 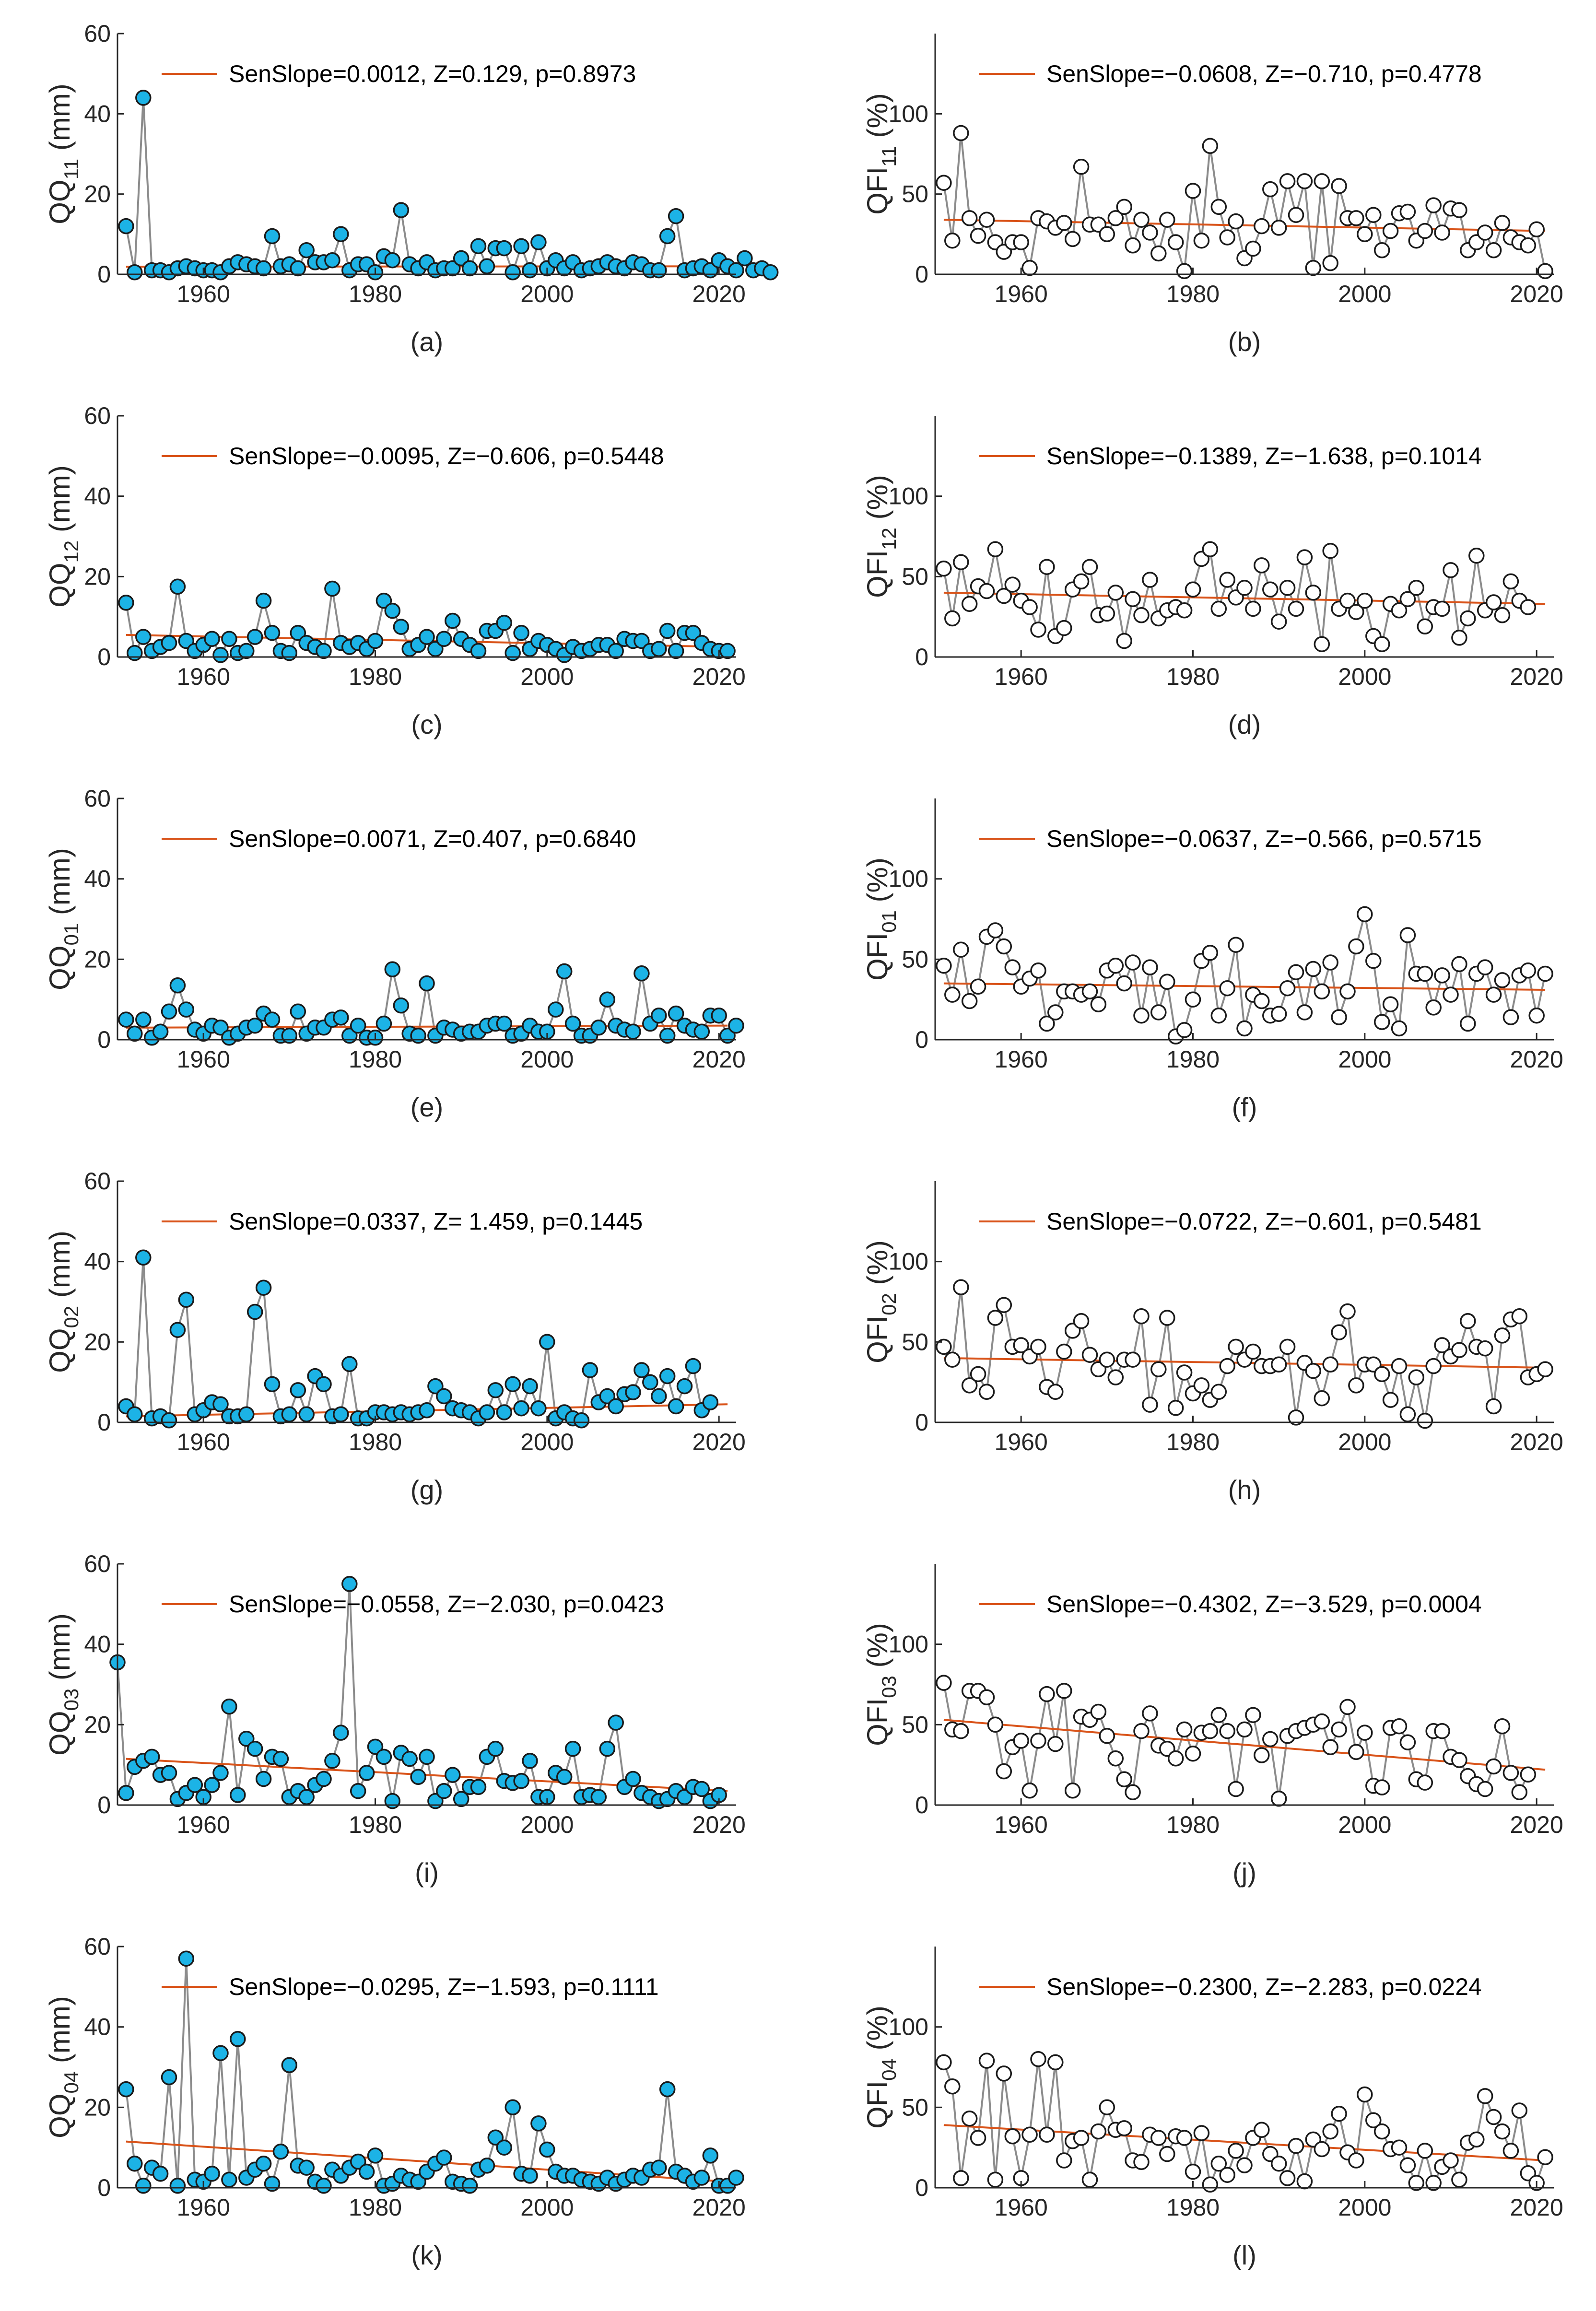 I want to click on y-axis-label-main: QFI, so click(x=877, y=1339).